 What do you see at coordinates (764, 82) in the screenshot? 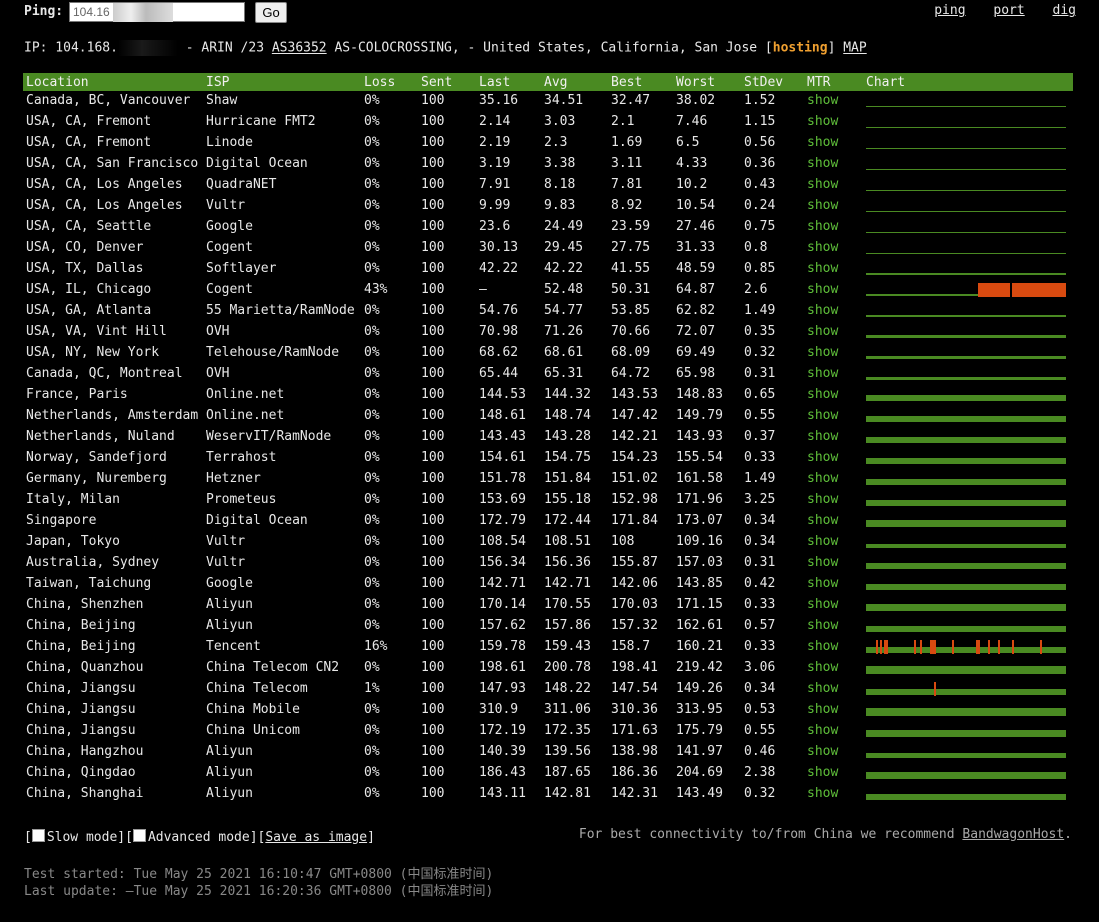
I see `header-stdev: StDev` at bounding box center [764, 82].